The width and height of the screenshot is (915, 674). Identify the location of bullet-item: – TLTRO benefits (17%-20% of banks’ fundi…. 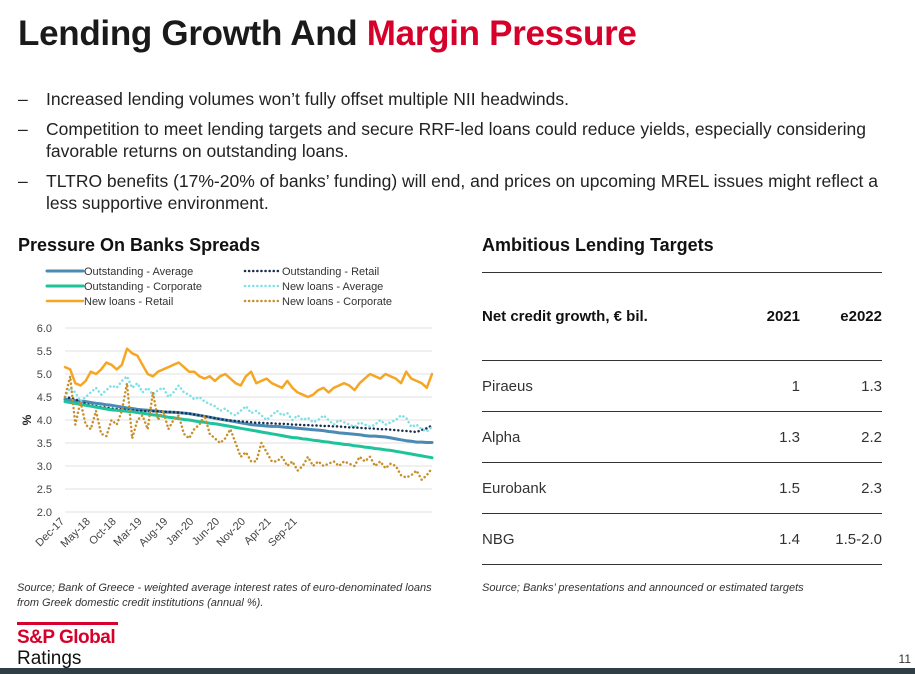
(458, 192).